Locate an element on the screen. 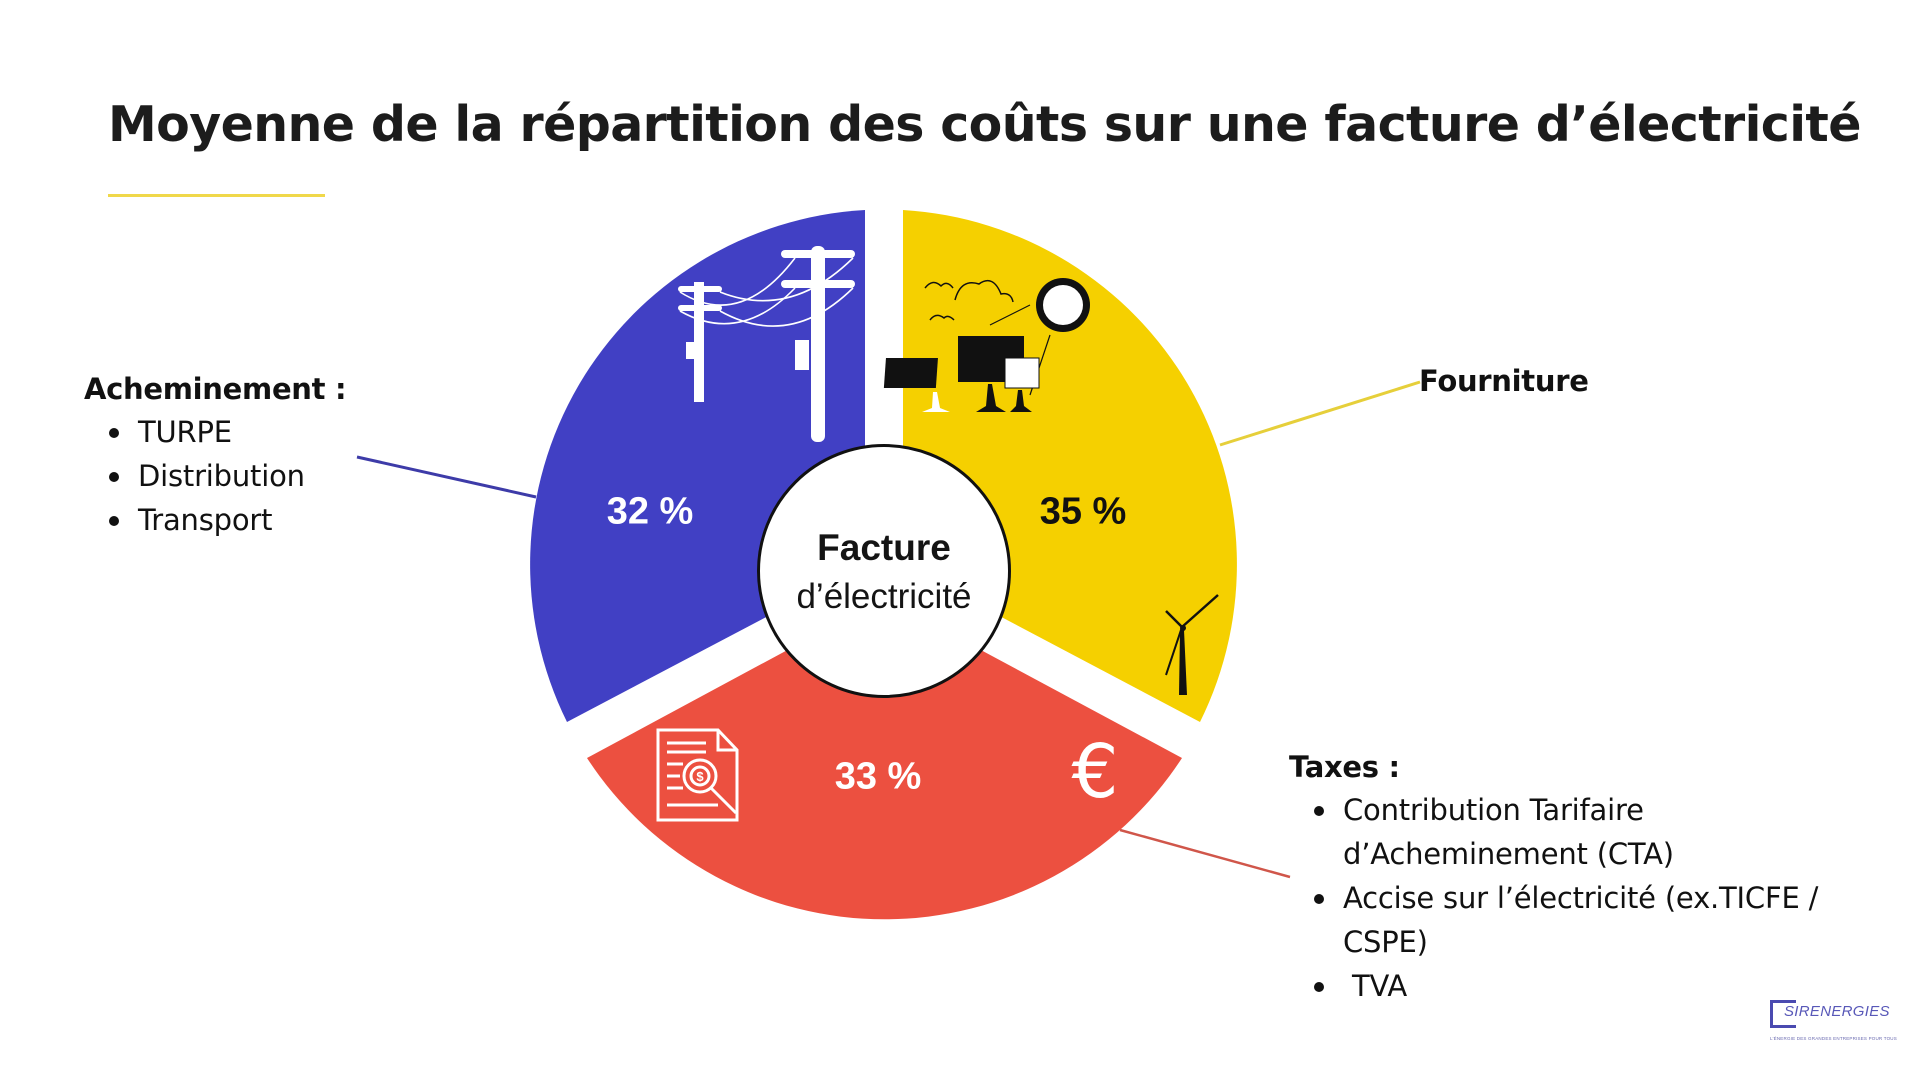 This screenshot has width=1920, height=1080. solar-panels-sun-icon is located at coordinates (986, 345).